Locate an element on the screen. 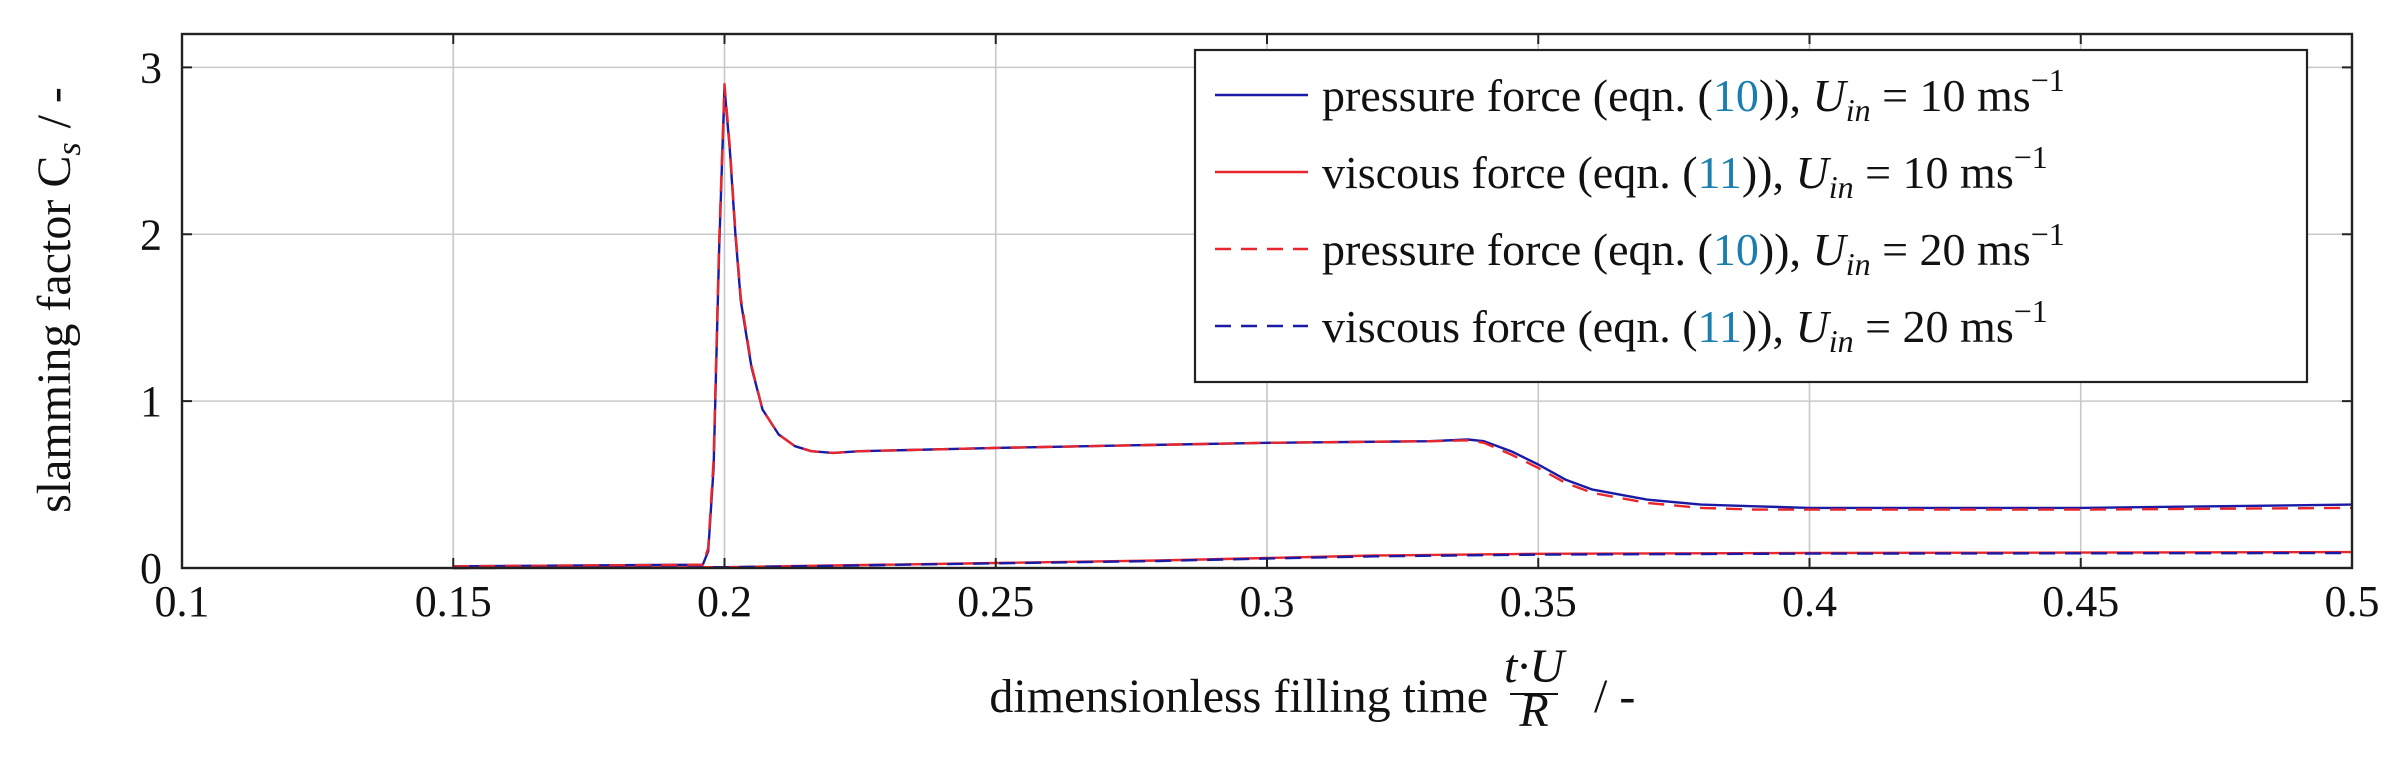 This screenshot has width=2405, height=777. x-axis-fraction-numerator: t·U is located at coordinates (1535, 666).